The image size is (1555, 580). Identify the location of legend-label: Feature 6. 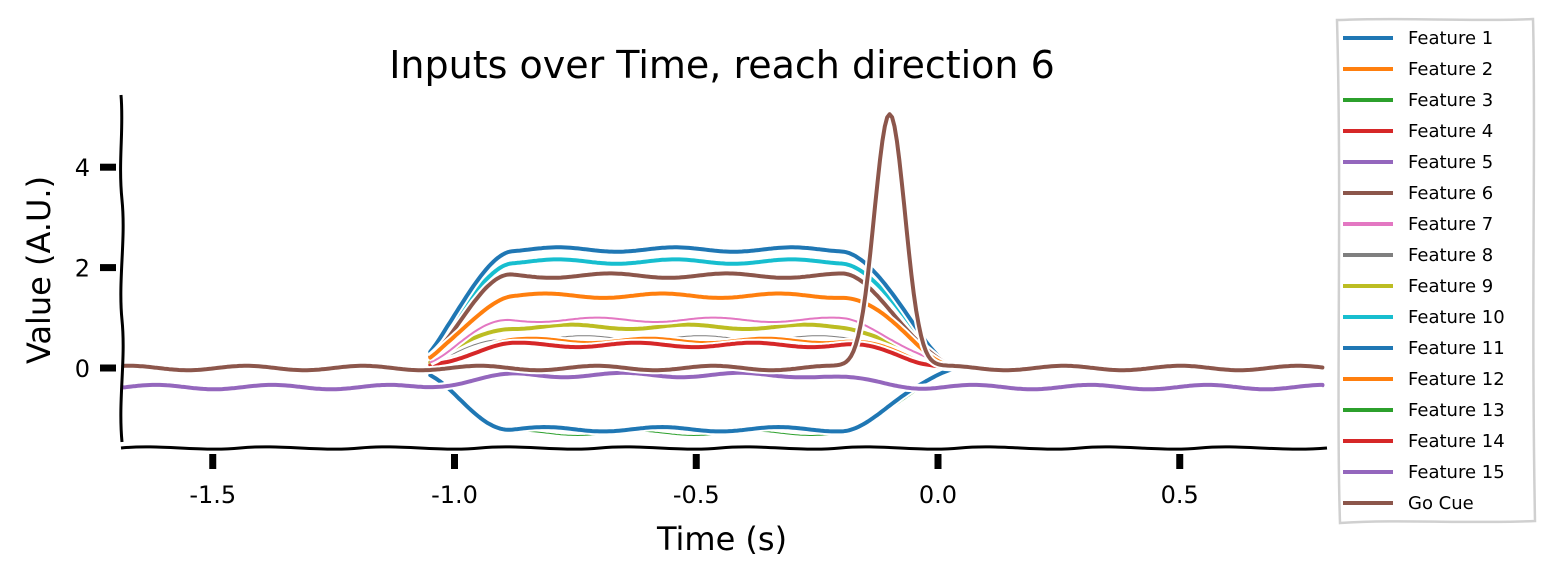
(1450, 193).